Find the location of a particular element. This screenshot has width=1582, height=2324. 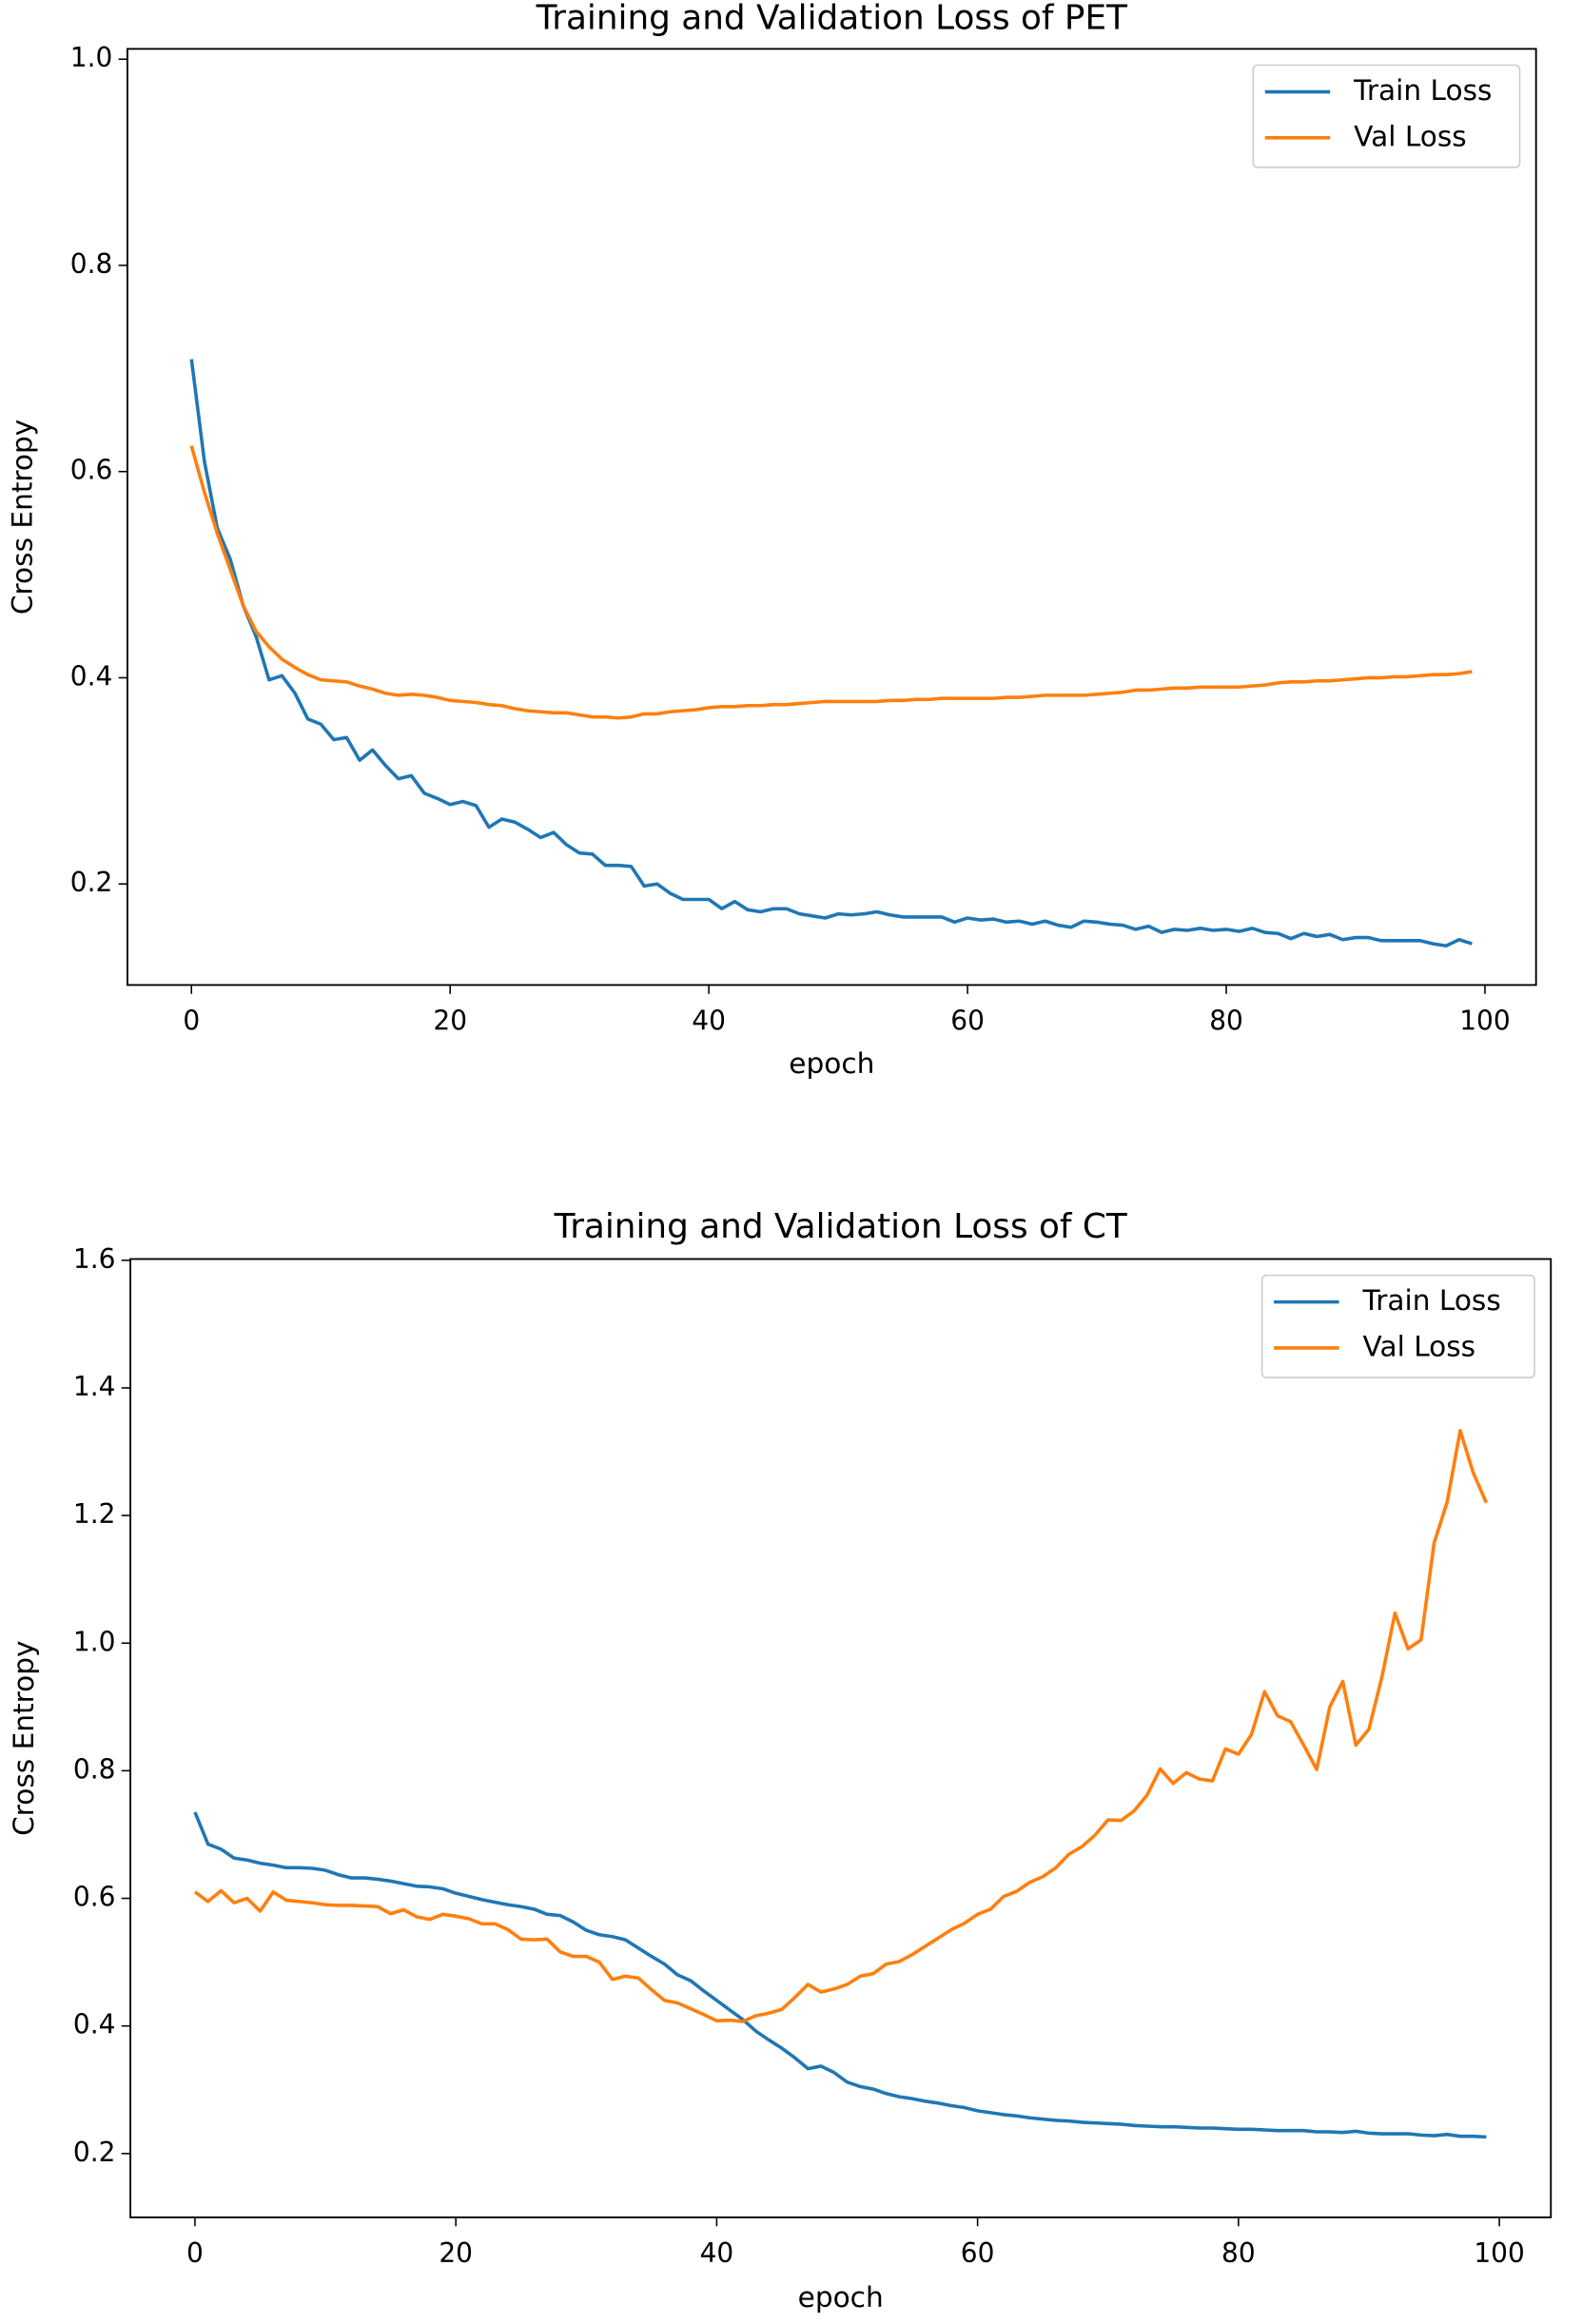

chart-title: Training and Validation Loss of CT is located at coordinates (840, 1226).